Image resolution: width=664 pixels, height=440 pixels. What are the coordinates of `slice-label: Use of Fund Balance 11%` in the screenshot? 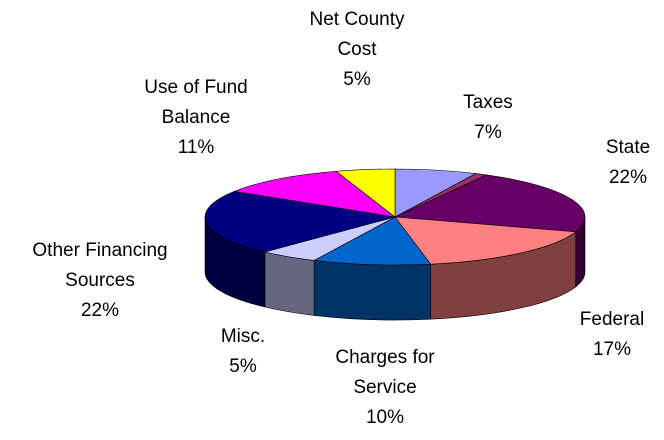 It's located at (196, 118).